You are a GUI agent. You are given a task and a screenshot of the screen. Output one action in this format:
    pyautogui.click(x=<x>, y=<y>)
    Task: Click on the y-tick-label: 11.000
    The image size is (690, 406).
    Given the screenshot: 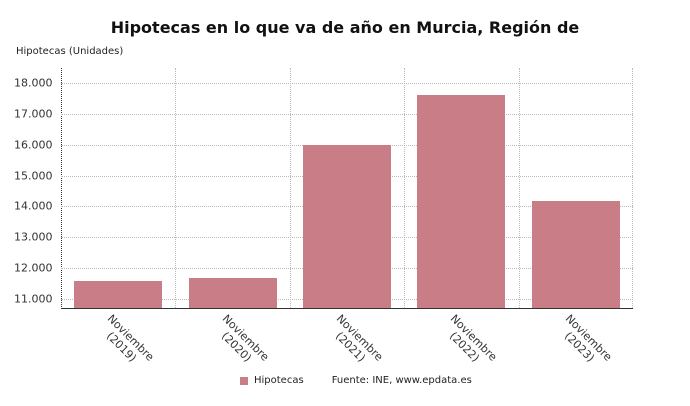 What is the action you would take?
    pyautogui.click(x=33, y=299)
    